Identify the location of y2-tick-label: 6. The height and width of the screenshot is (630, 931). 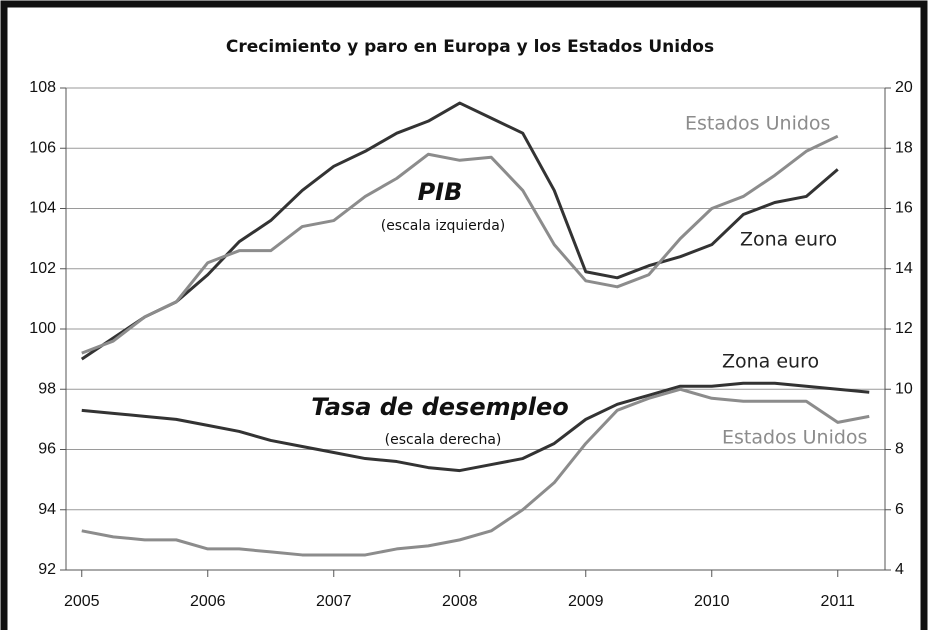
(899, 509).